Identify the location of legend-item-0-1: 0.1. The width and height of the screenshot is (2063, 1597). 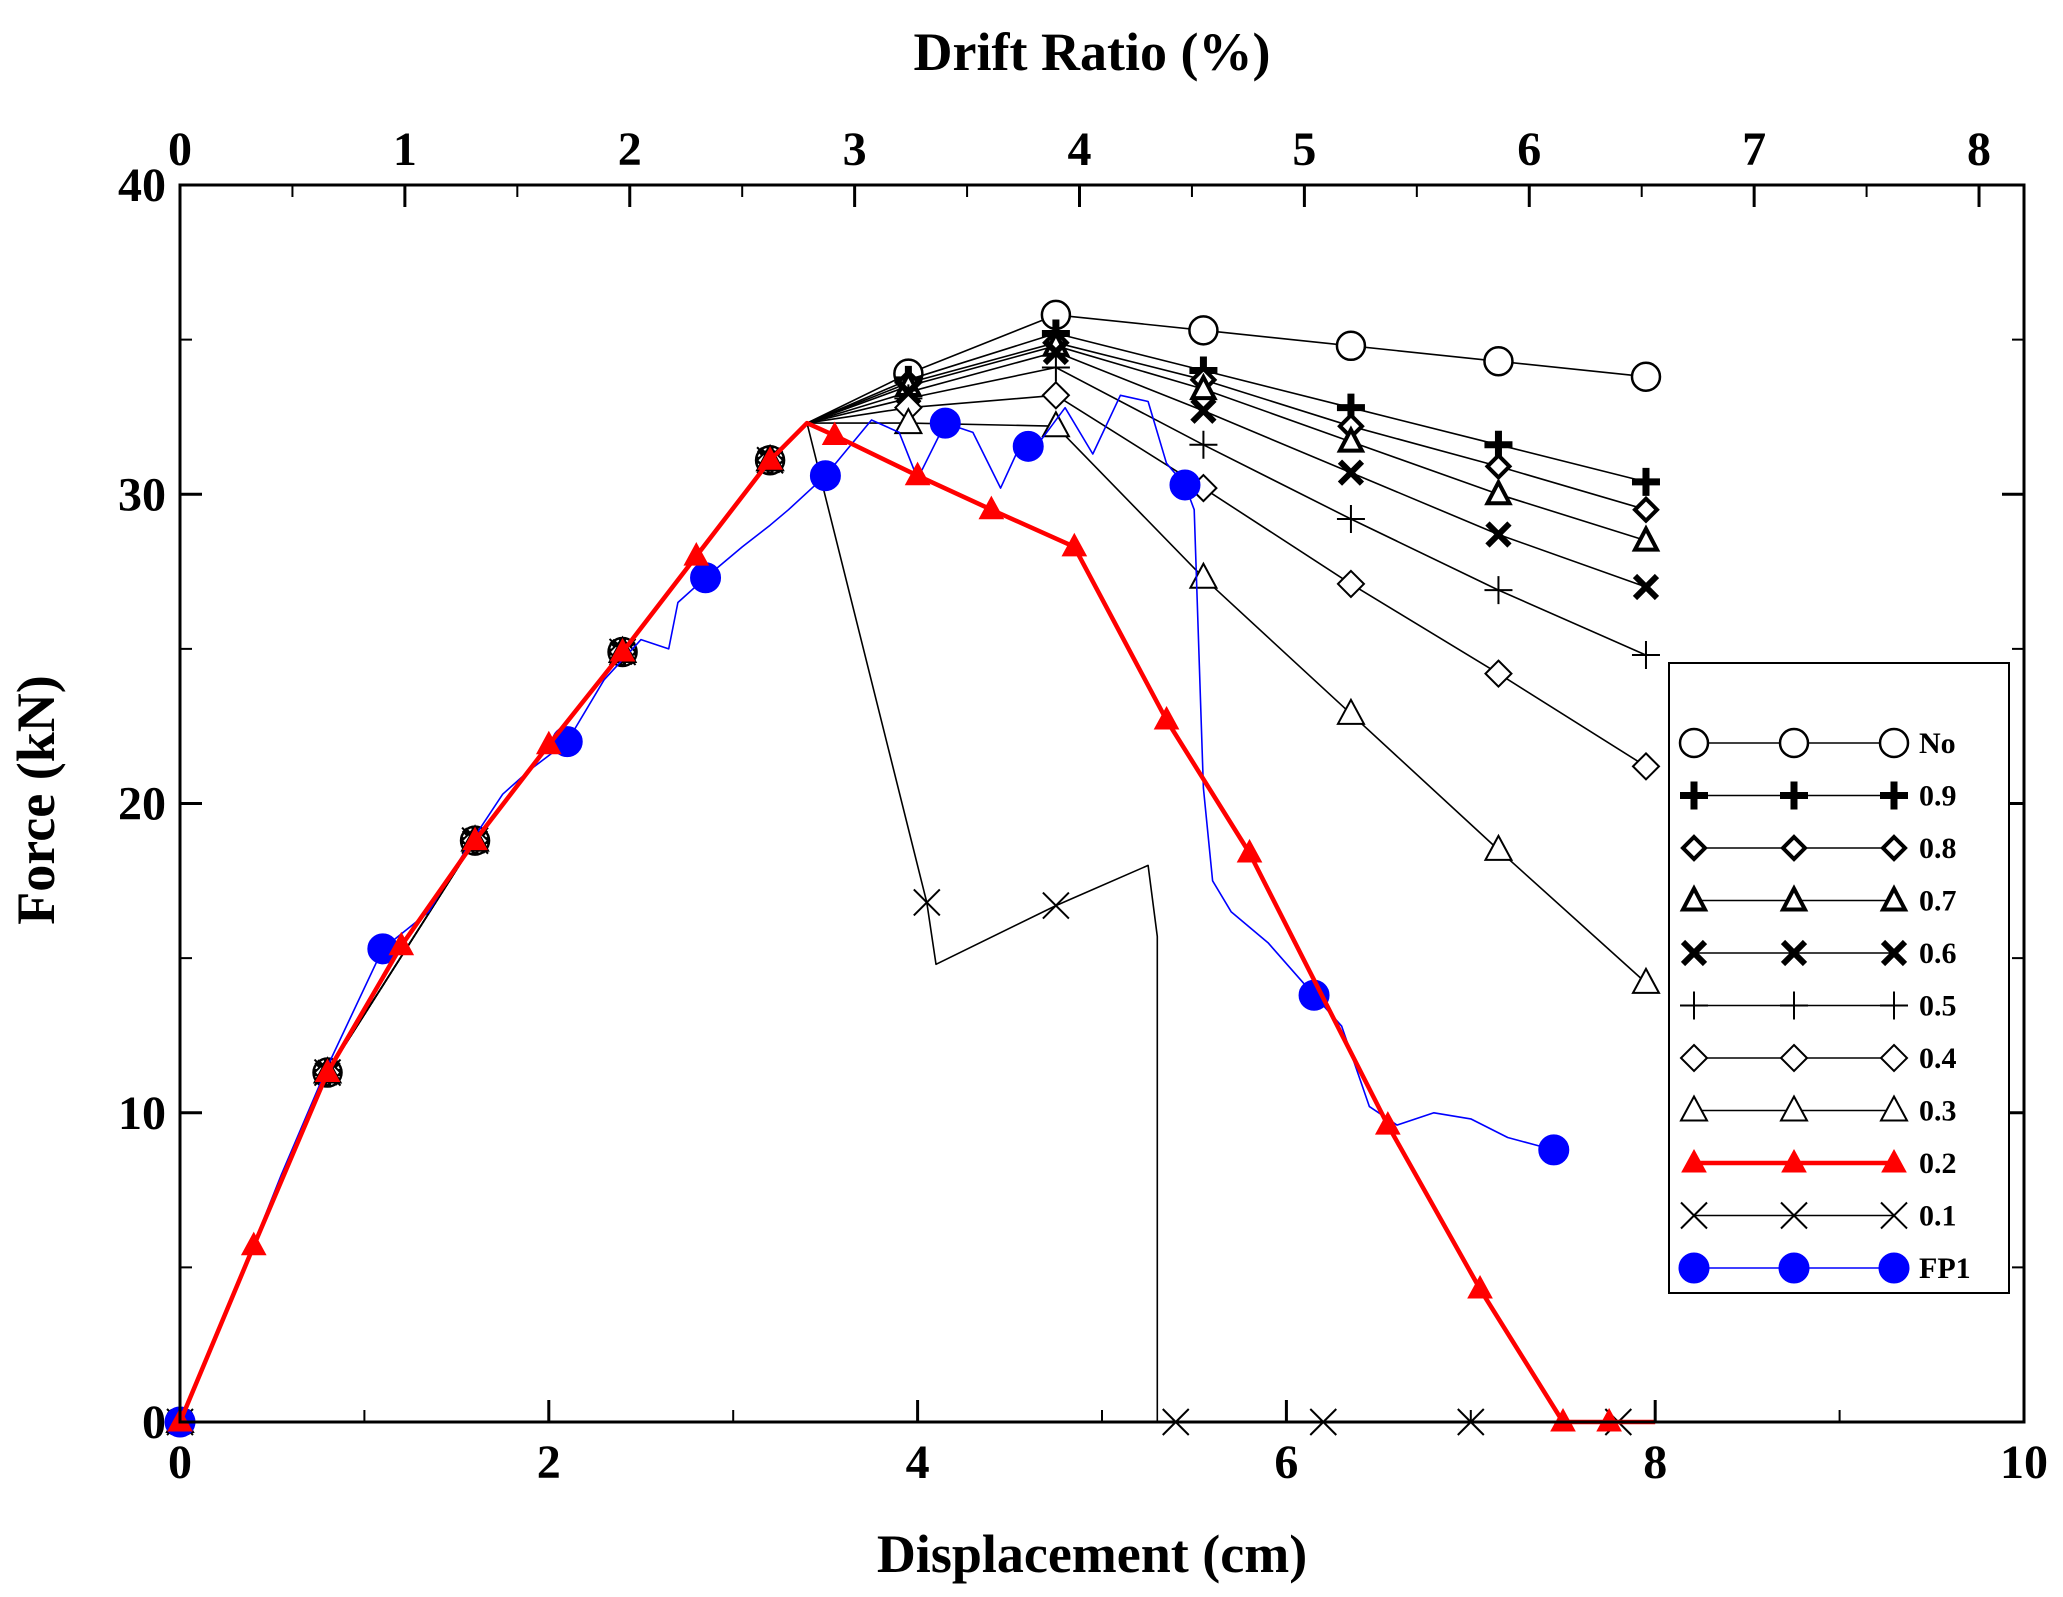
(1818, 1216).